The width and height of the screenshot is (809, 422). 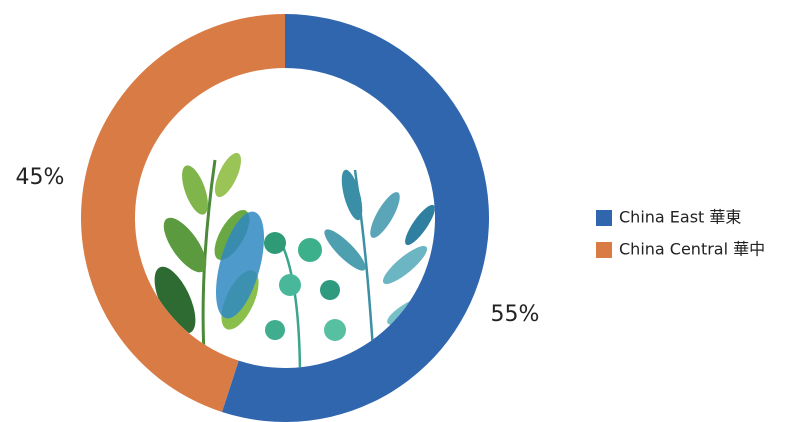 What do you see at coordinates (680, 217) in the screenshot?
I see `legend-label: China East 華東` at bounding box center [680, 217].